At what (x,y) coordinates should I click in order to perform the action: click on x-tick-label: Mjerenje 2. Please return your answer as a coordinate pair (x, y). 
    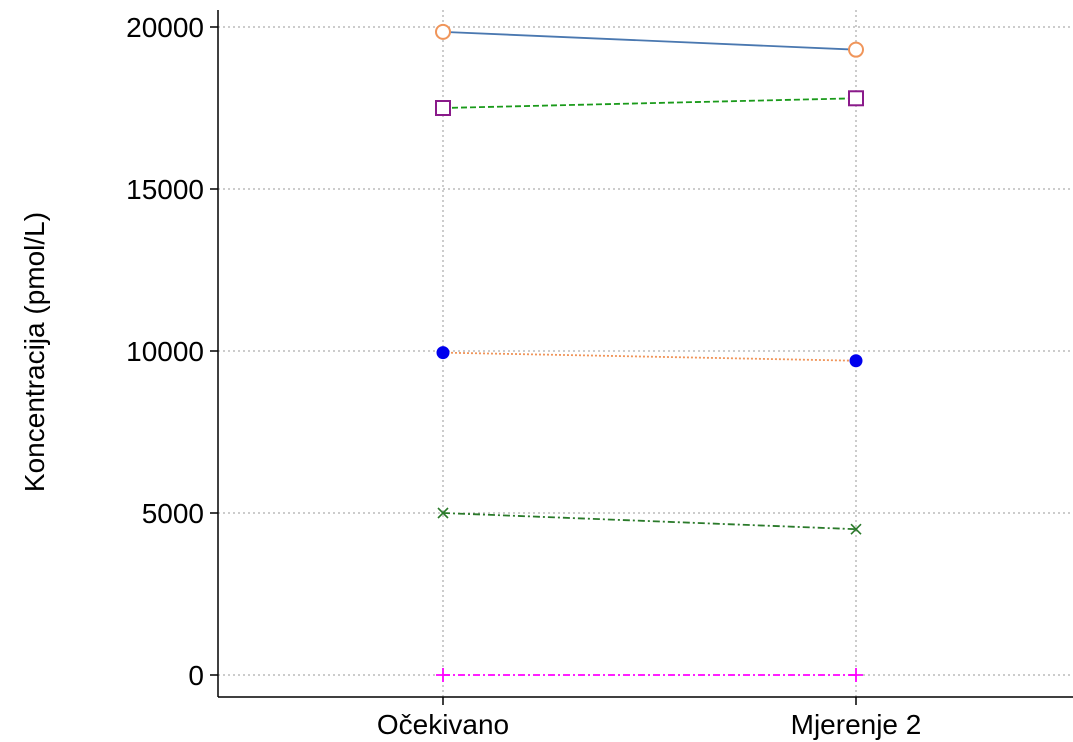
    Looking at the image, I should click on (856, 724).